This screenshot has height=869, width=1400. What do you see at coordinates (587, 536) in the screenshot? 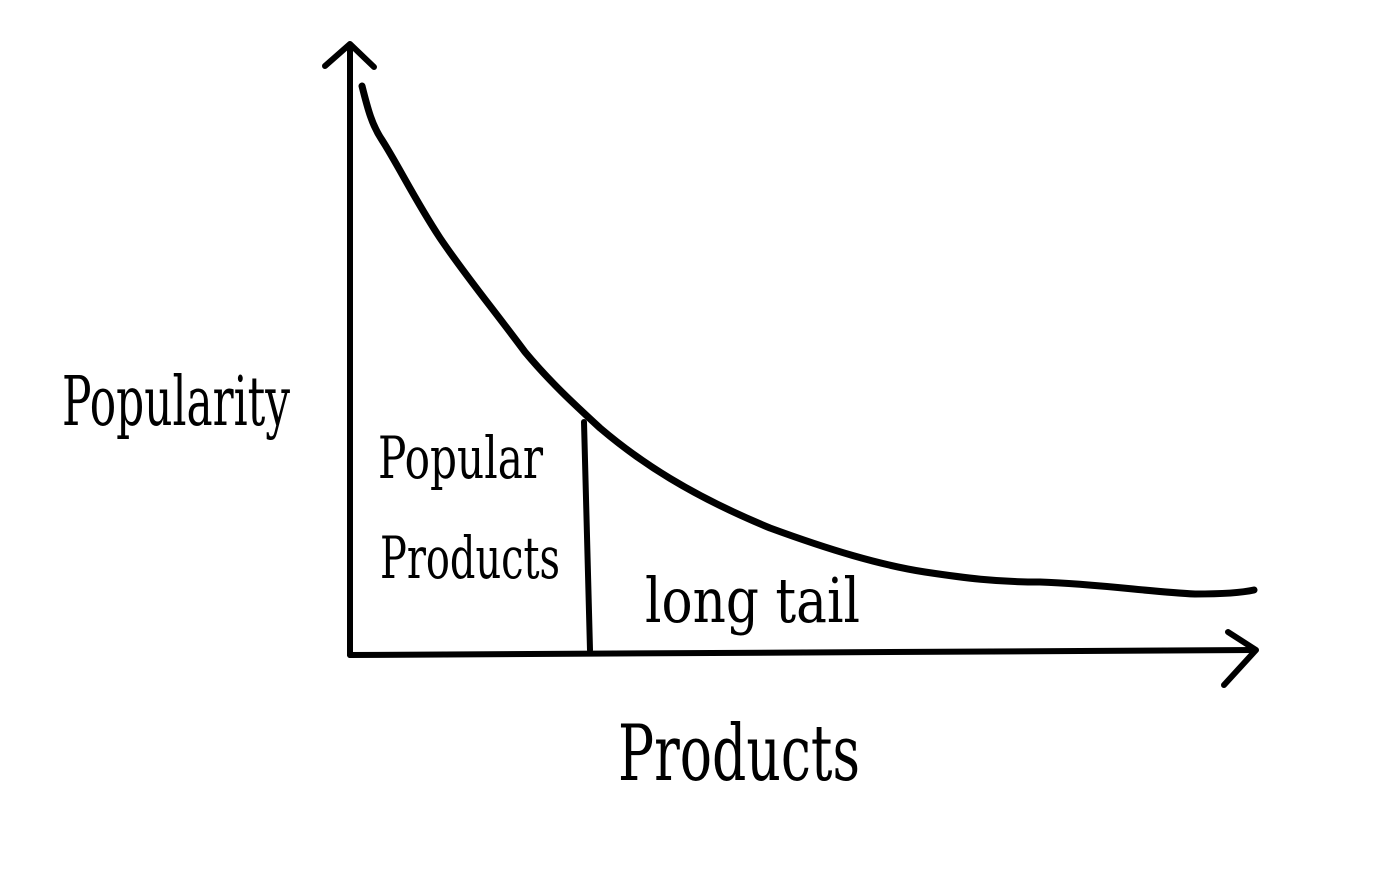
I see `head-tail-divider-line` at bounding box center [587, 536].